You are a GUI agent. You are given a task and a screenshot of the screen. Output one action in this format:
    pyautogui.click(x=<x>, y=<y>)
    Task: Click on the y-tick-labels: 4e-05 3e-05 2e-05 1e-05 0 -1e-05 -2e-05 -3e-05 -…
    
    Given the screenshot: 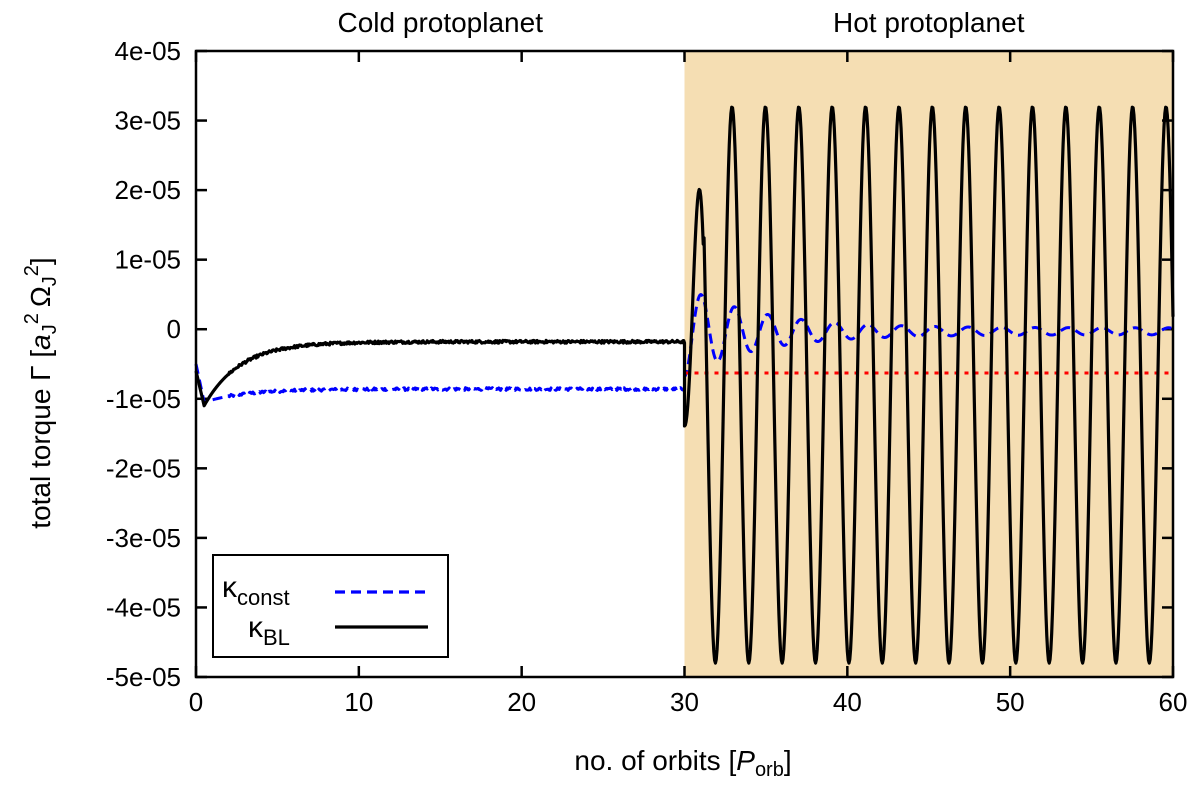 What is the action you would take?
    pyautogui.click(x=143, y=364)
    